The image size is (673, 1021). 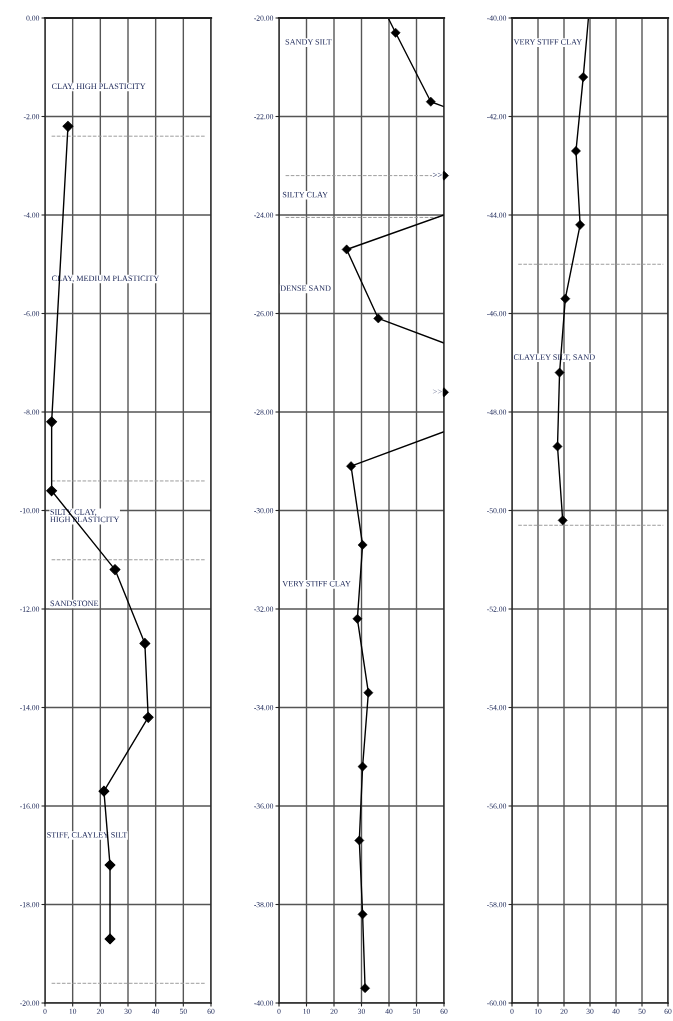 I want to click on annotation: SANDY SILT, so click(x=308, y=42).